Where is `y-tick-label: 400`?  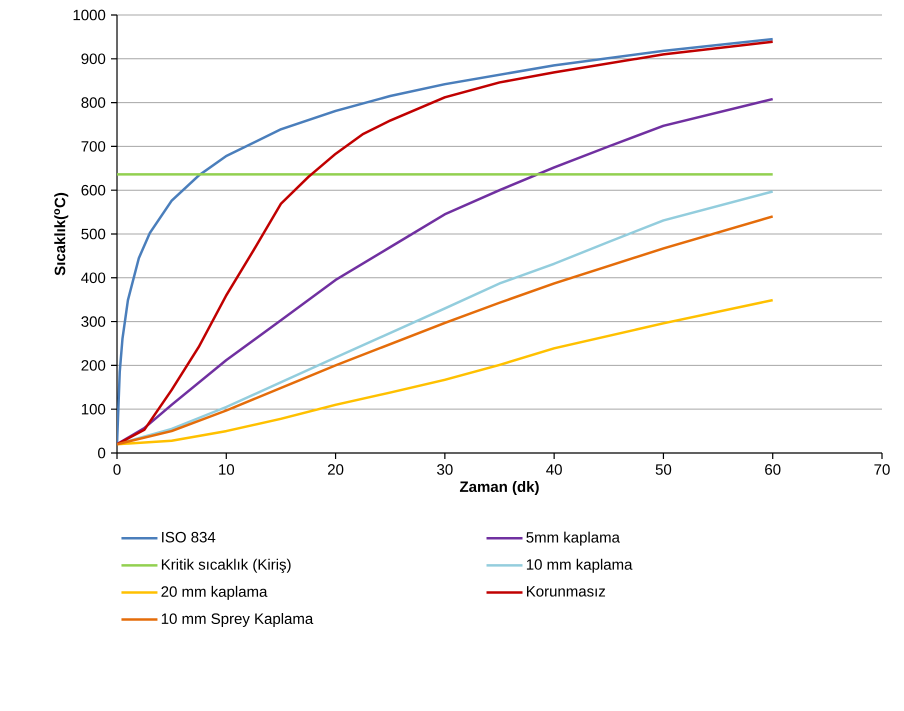 y-tick-label: 400 is located at coordinates (93, 278).